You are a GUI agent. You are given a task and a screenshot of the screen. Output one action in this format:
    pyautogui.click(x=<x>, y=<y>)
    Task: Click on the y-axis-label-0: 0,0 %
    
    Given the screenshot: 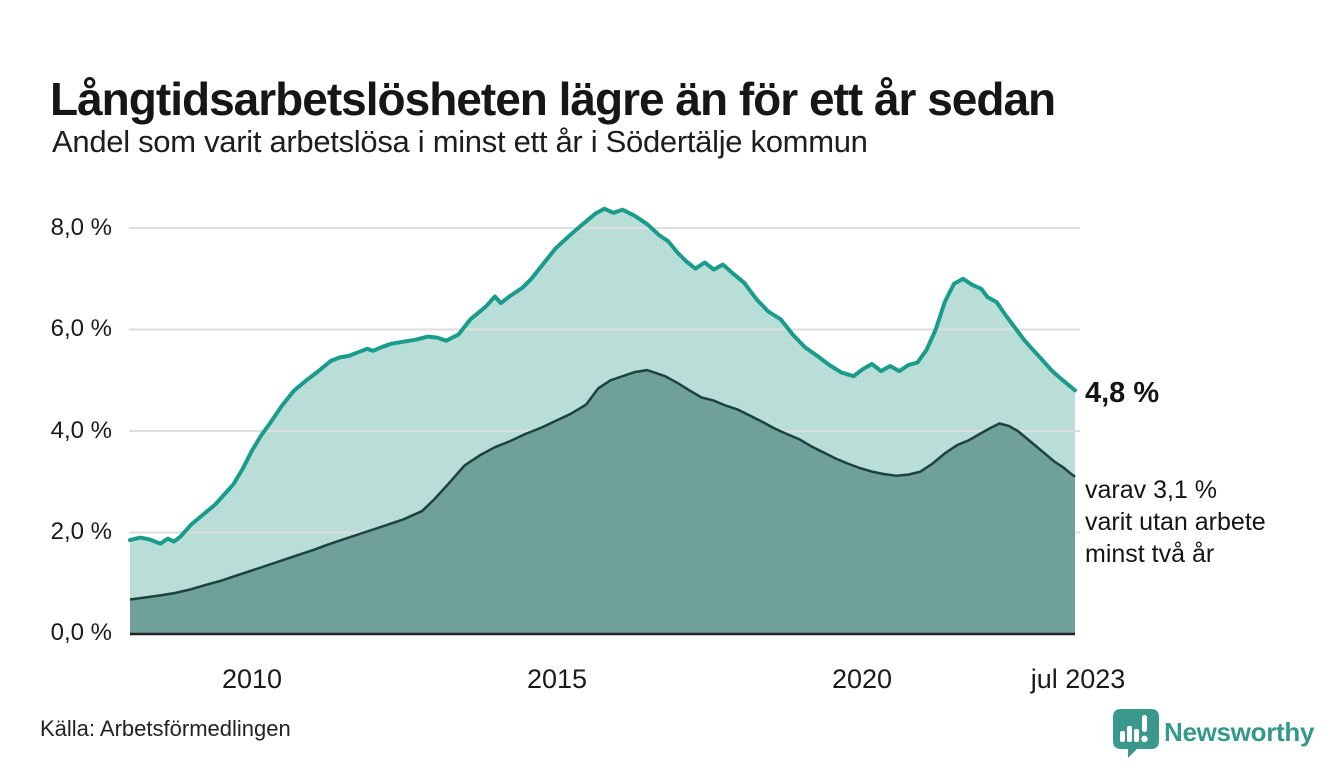 What is the action you would take?
    pyautogui.click(x=81, y=632)
    